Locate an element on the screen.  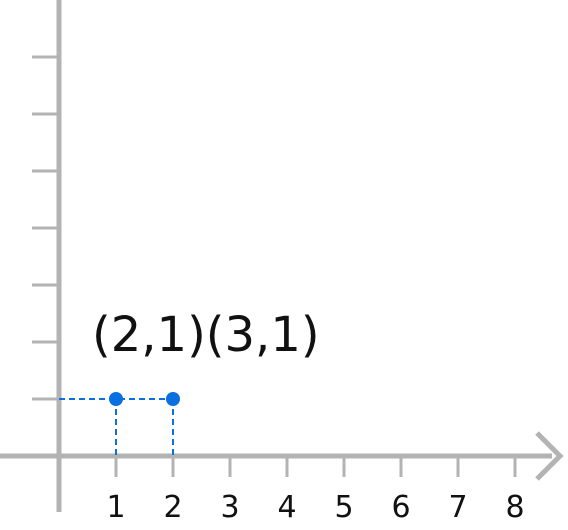
guide-lines is located at coordinates (116, 427).